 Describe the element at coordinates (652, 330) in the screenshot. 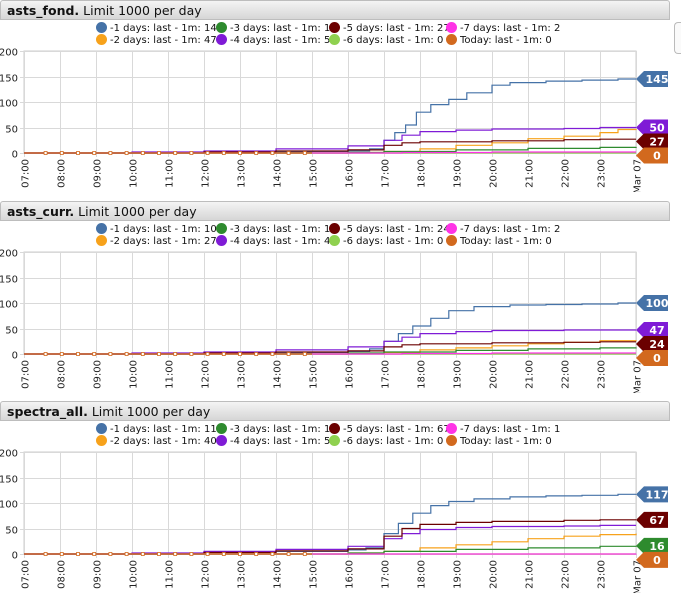

I see `value-flag: 47` at that location.